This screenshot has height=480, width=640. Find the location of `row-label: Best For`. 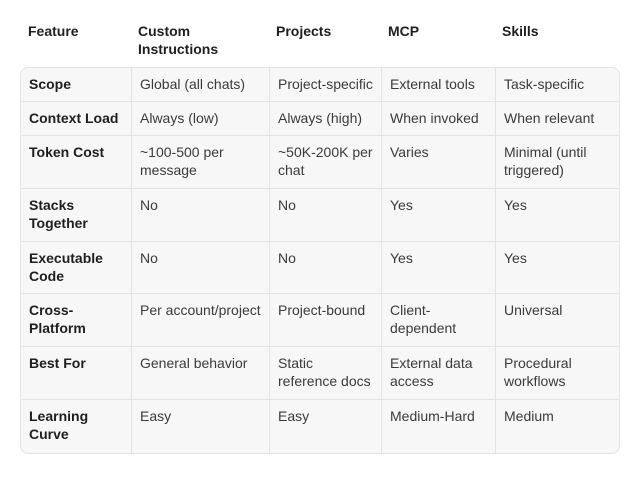

row-label: Best For is located at coordinates (57, 363).